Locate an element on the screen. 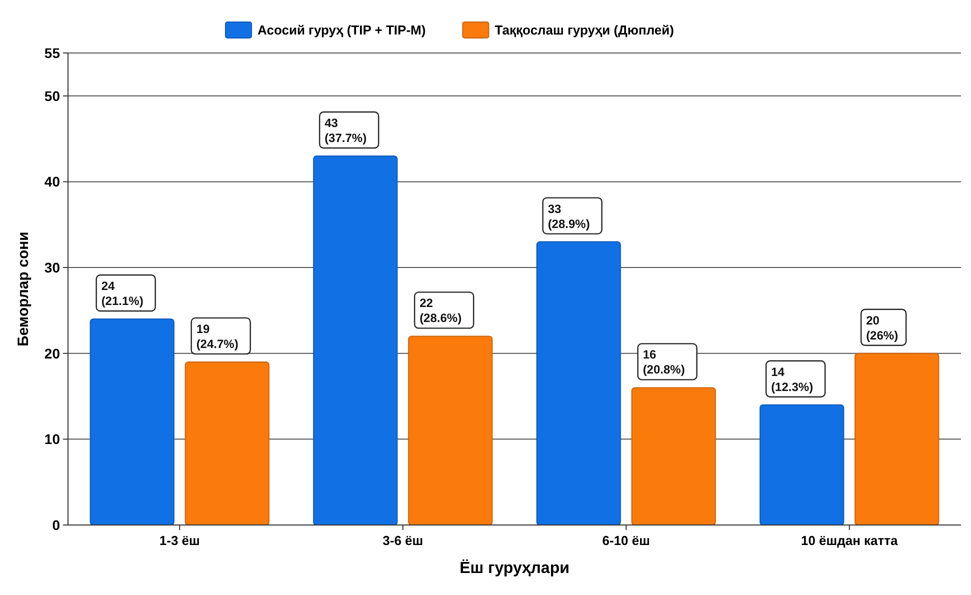 The height and width of the screenshot is (595, 971). data-label: 43 (37.7%) is located at coordinates (345, 130).